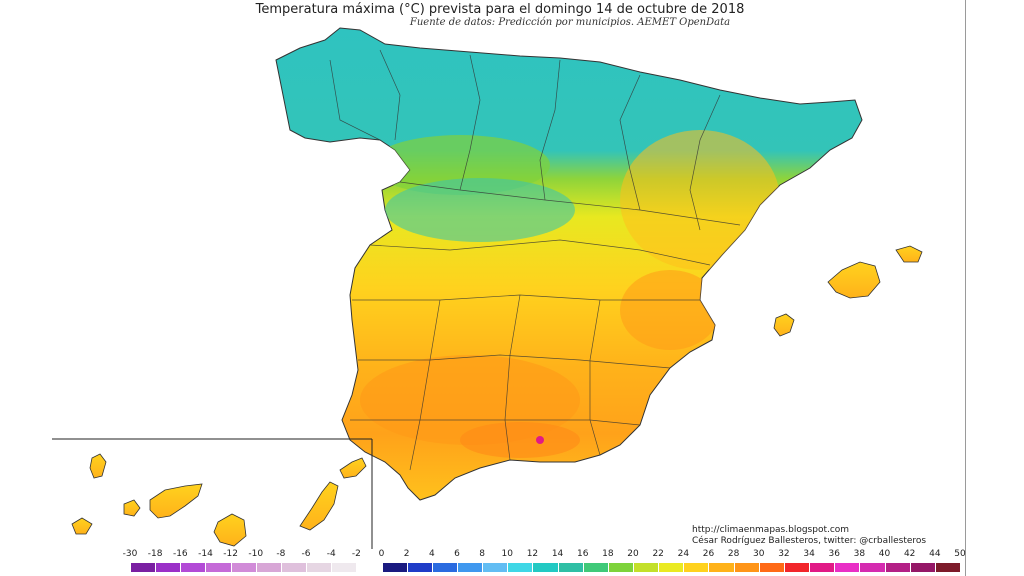  I want to click on legend-tick-label: -16, so click(180, 554).